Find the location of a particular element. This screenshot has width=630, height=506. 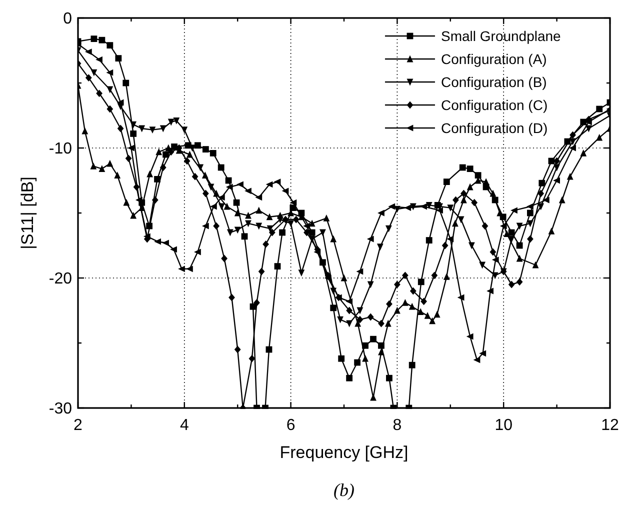

x-axis-title: Frequency [GHz] is located at coordinates (344, 452).